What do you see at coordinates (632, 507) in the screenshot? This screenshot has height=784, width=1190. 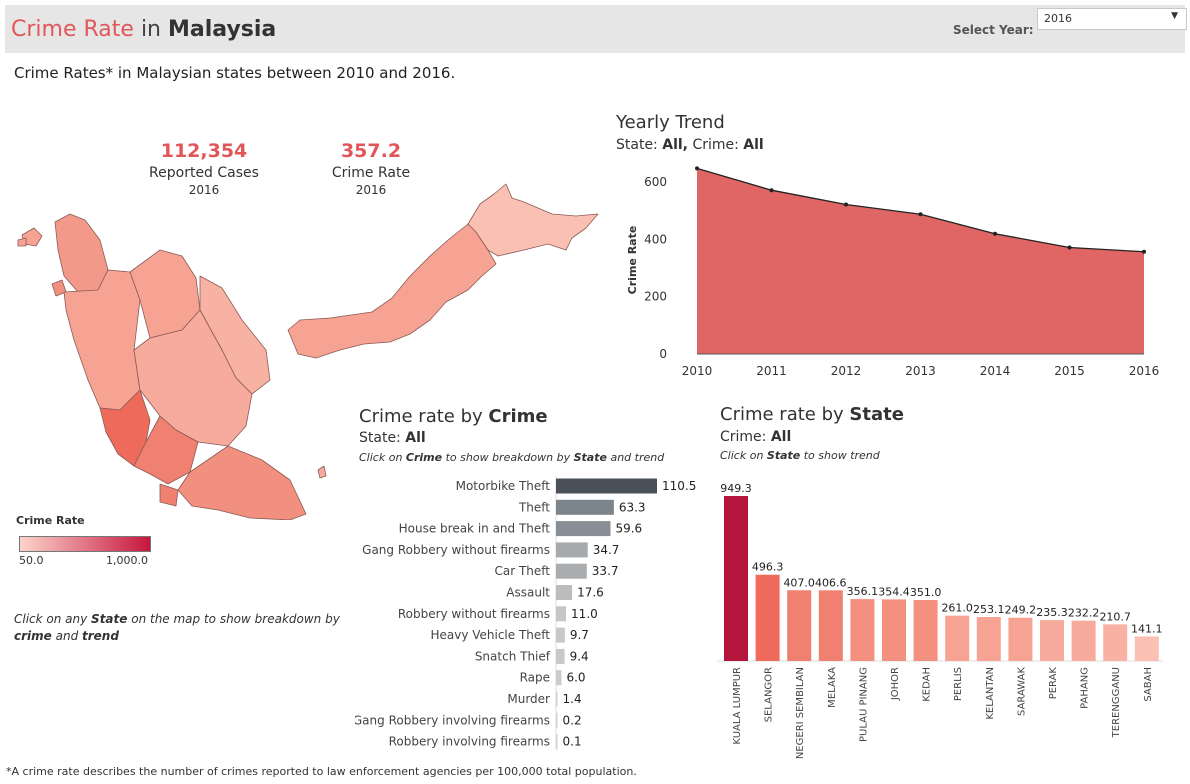 I see `crime-value-label: 63.3` at bounding box center [632, 507].